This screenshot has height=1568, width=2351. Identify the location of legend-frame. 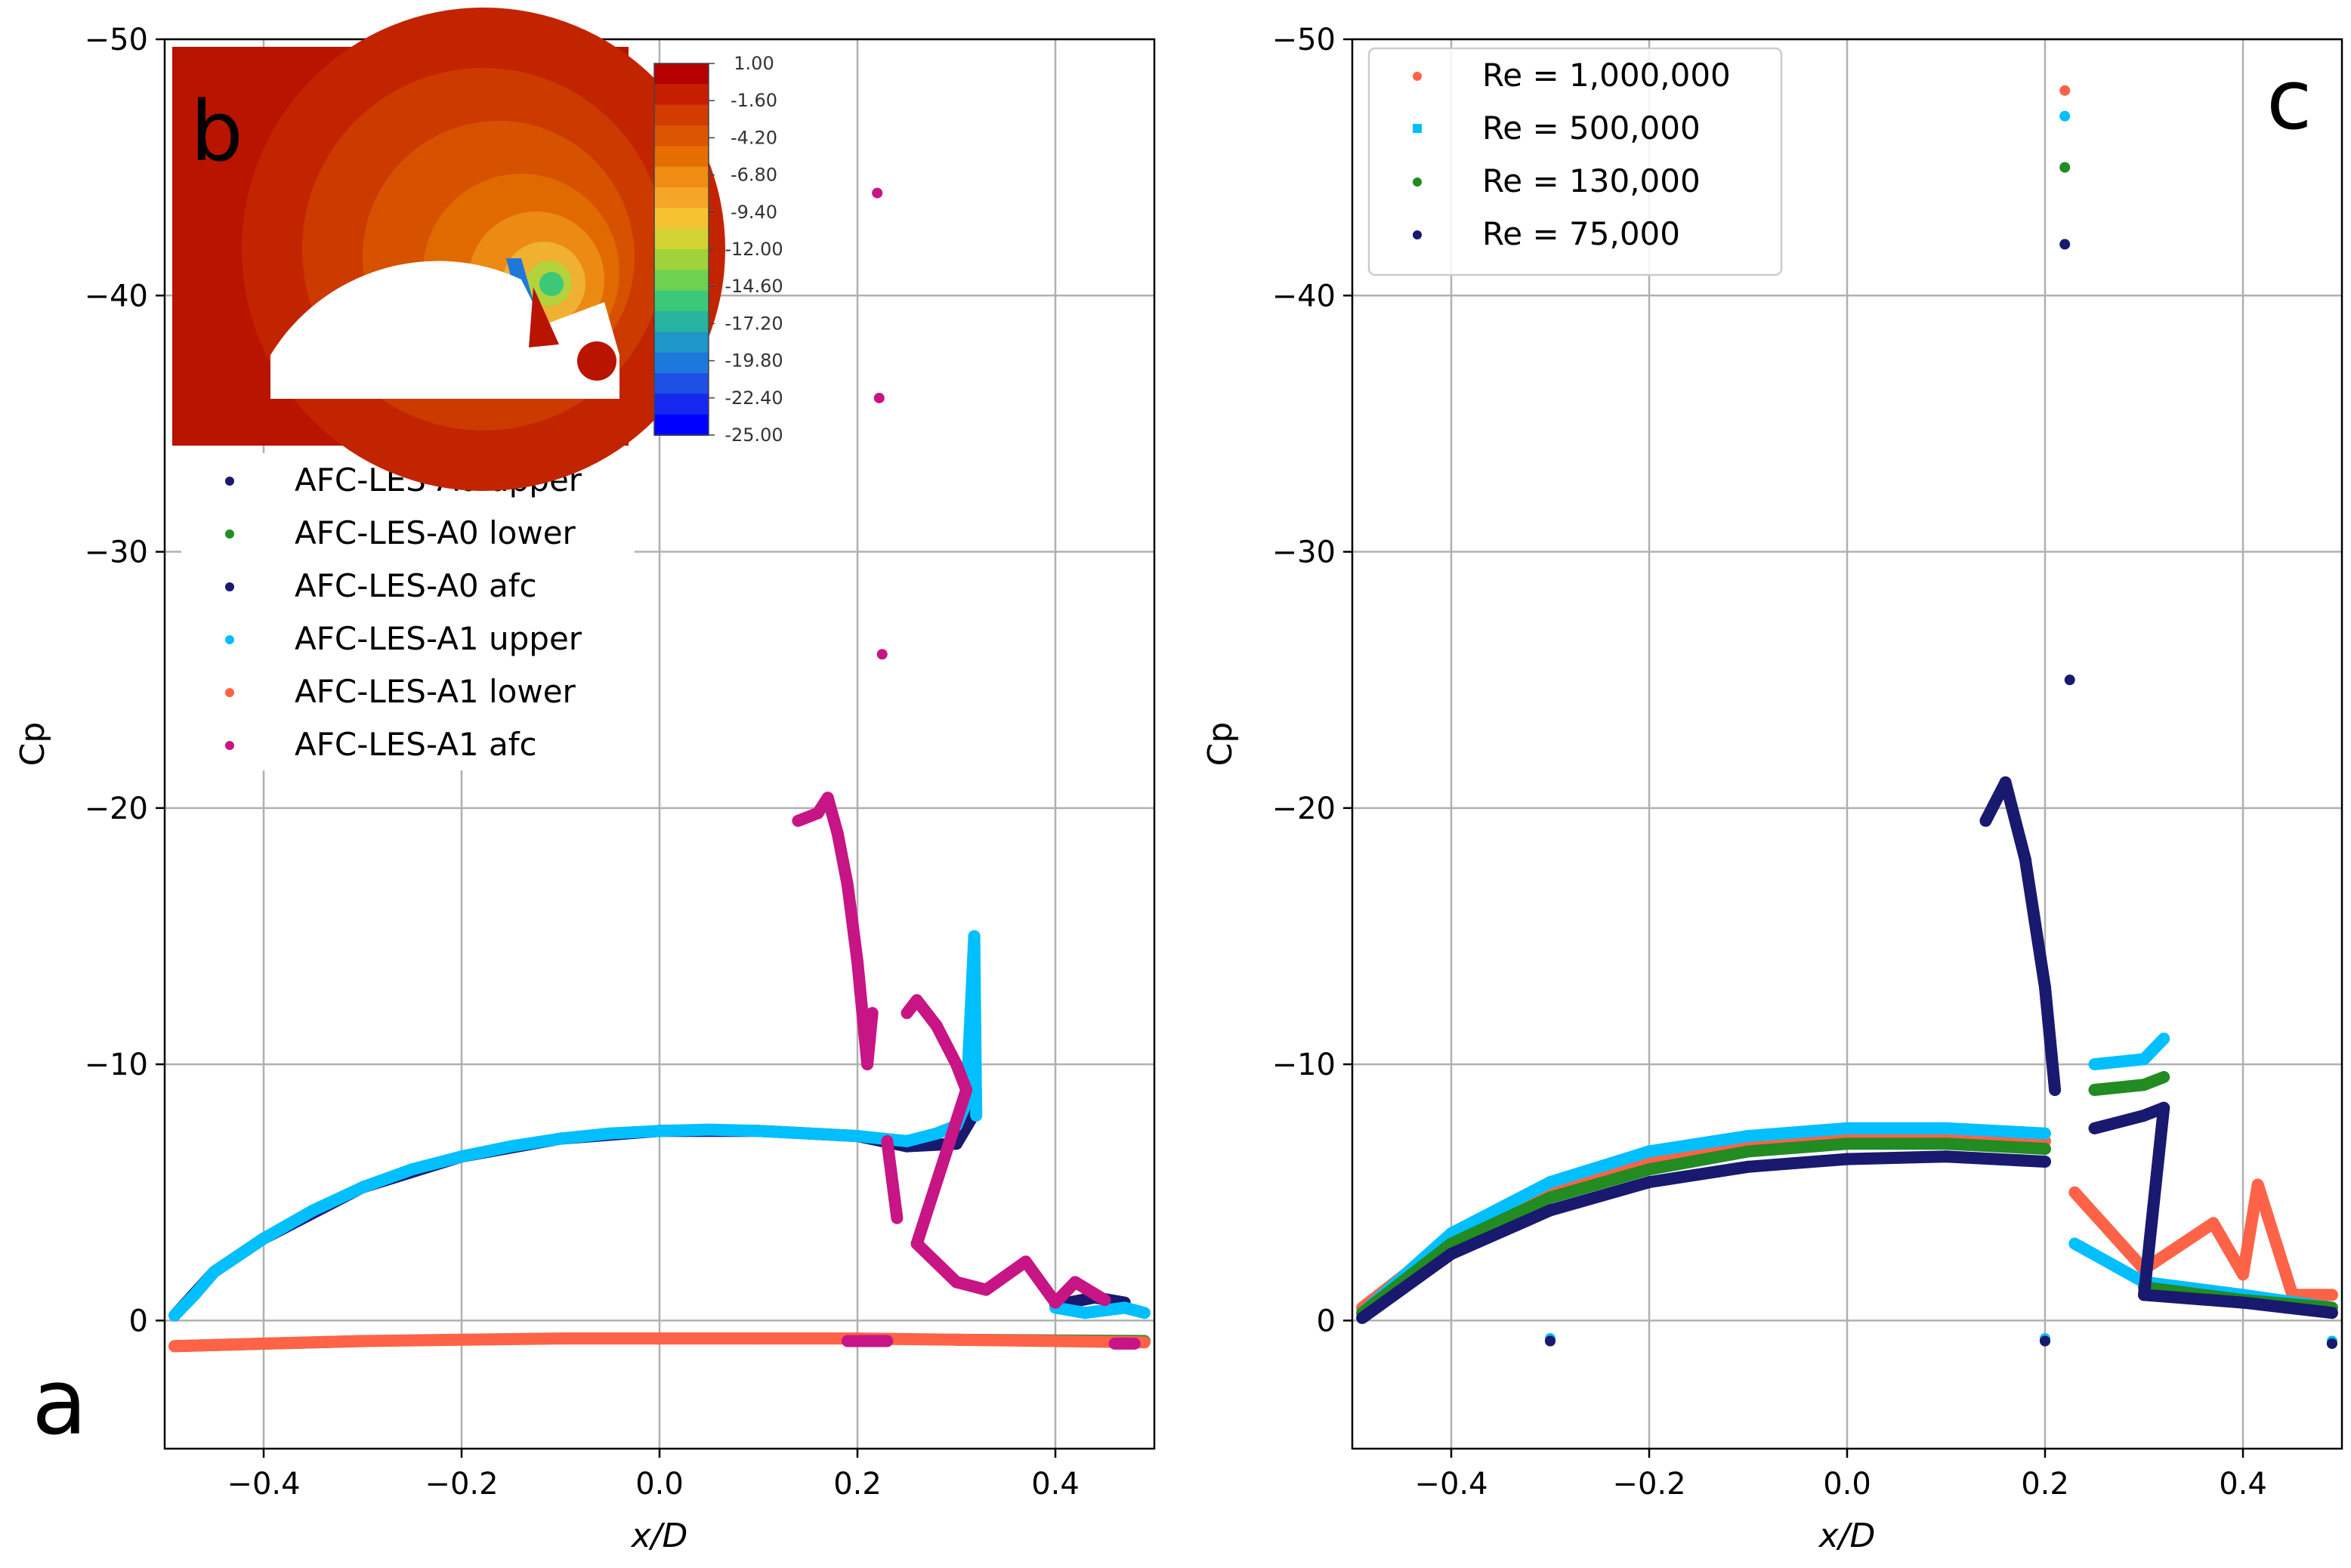
(408, 611).